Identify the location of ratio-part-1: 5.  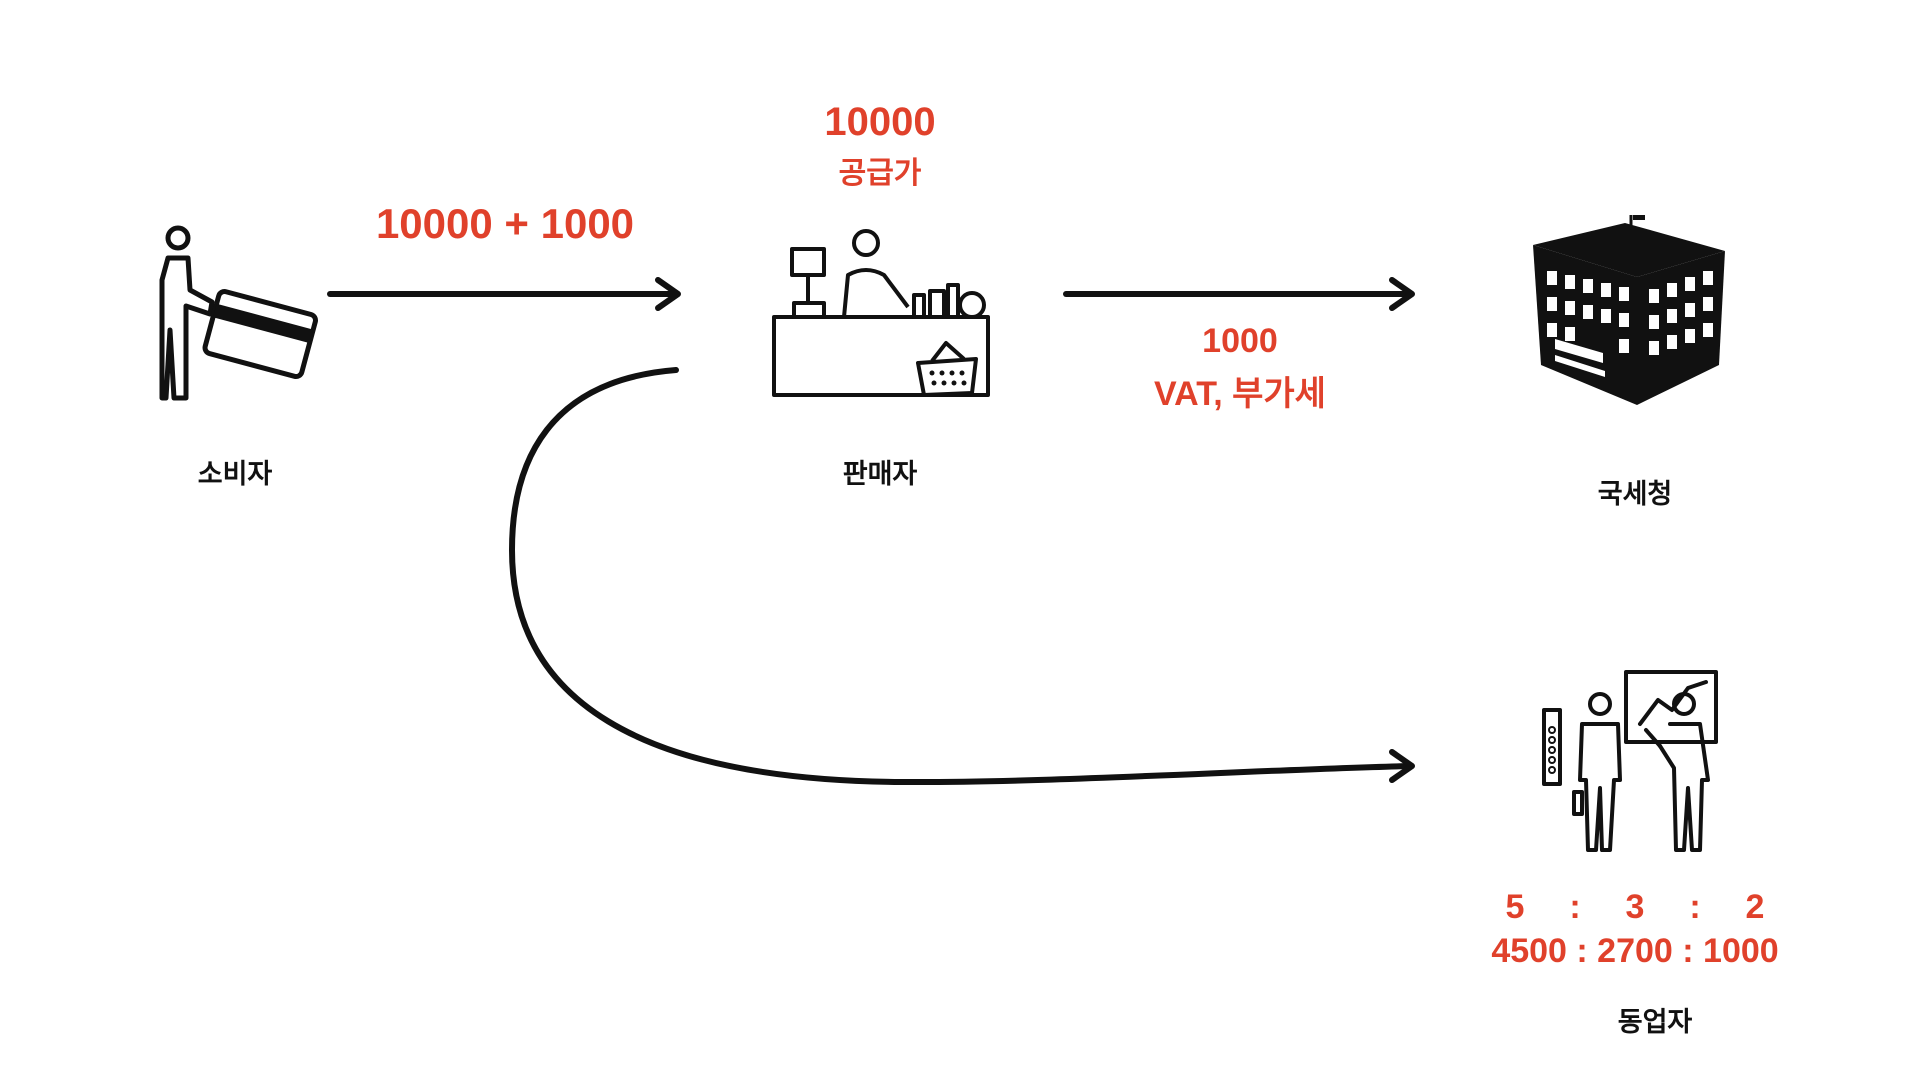
(1515, 907).